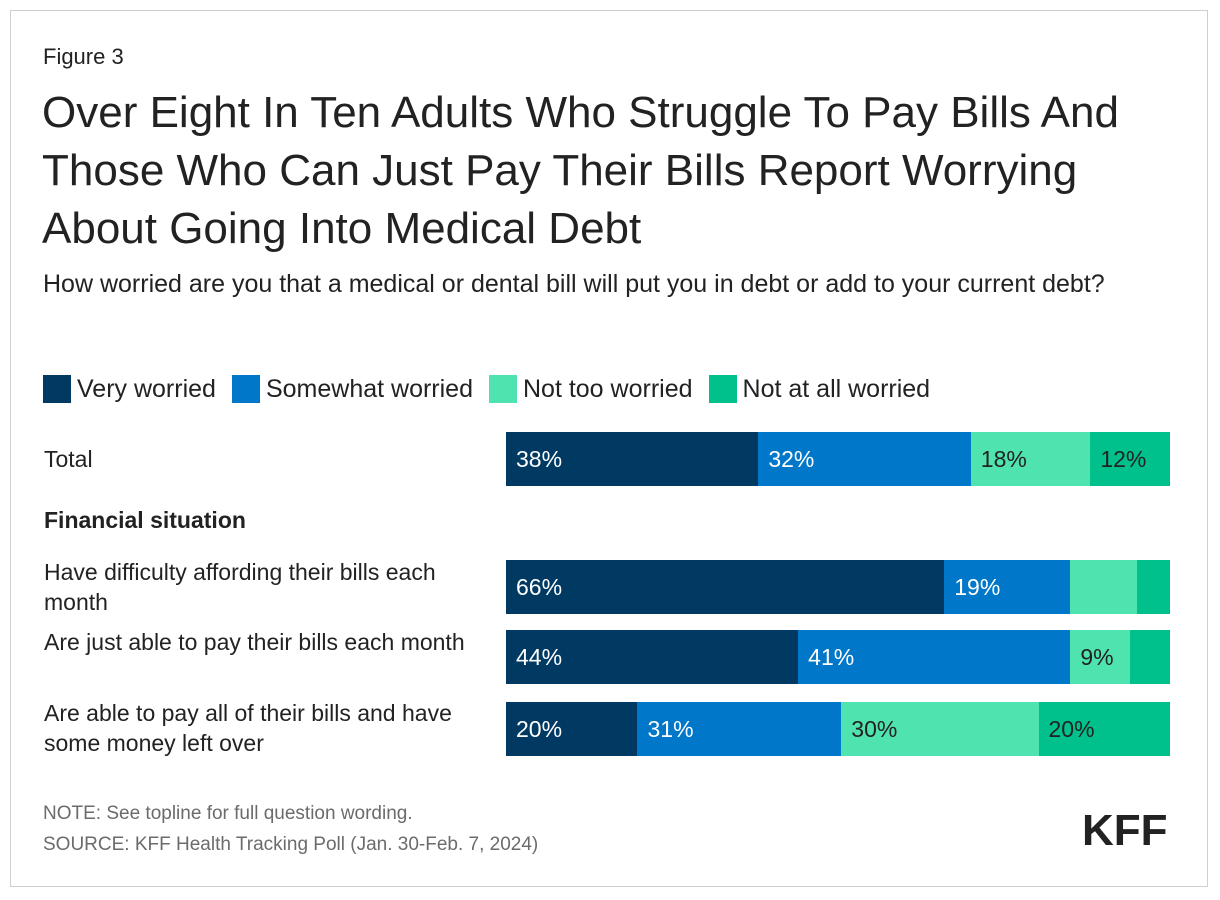 This screenshot has height=900, width=1220. I want to click on legend-label: Not at all worried, so click(836, 388).